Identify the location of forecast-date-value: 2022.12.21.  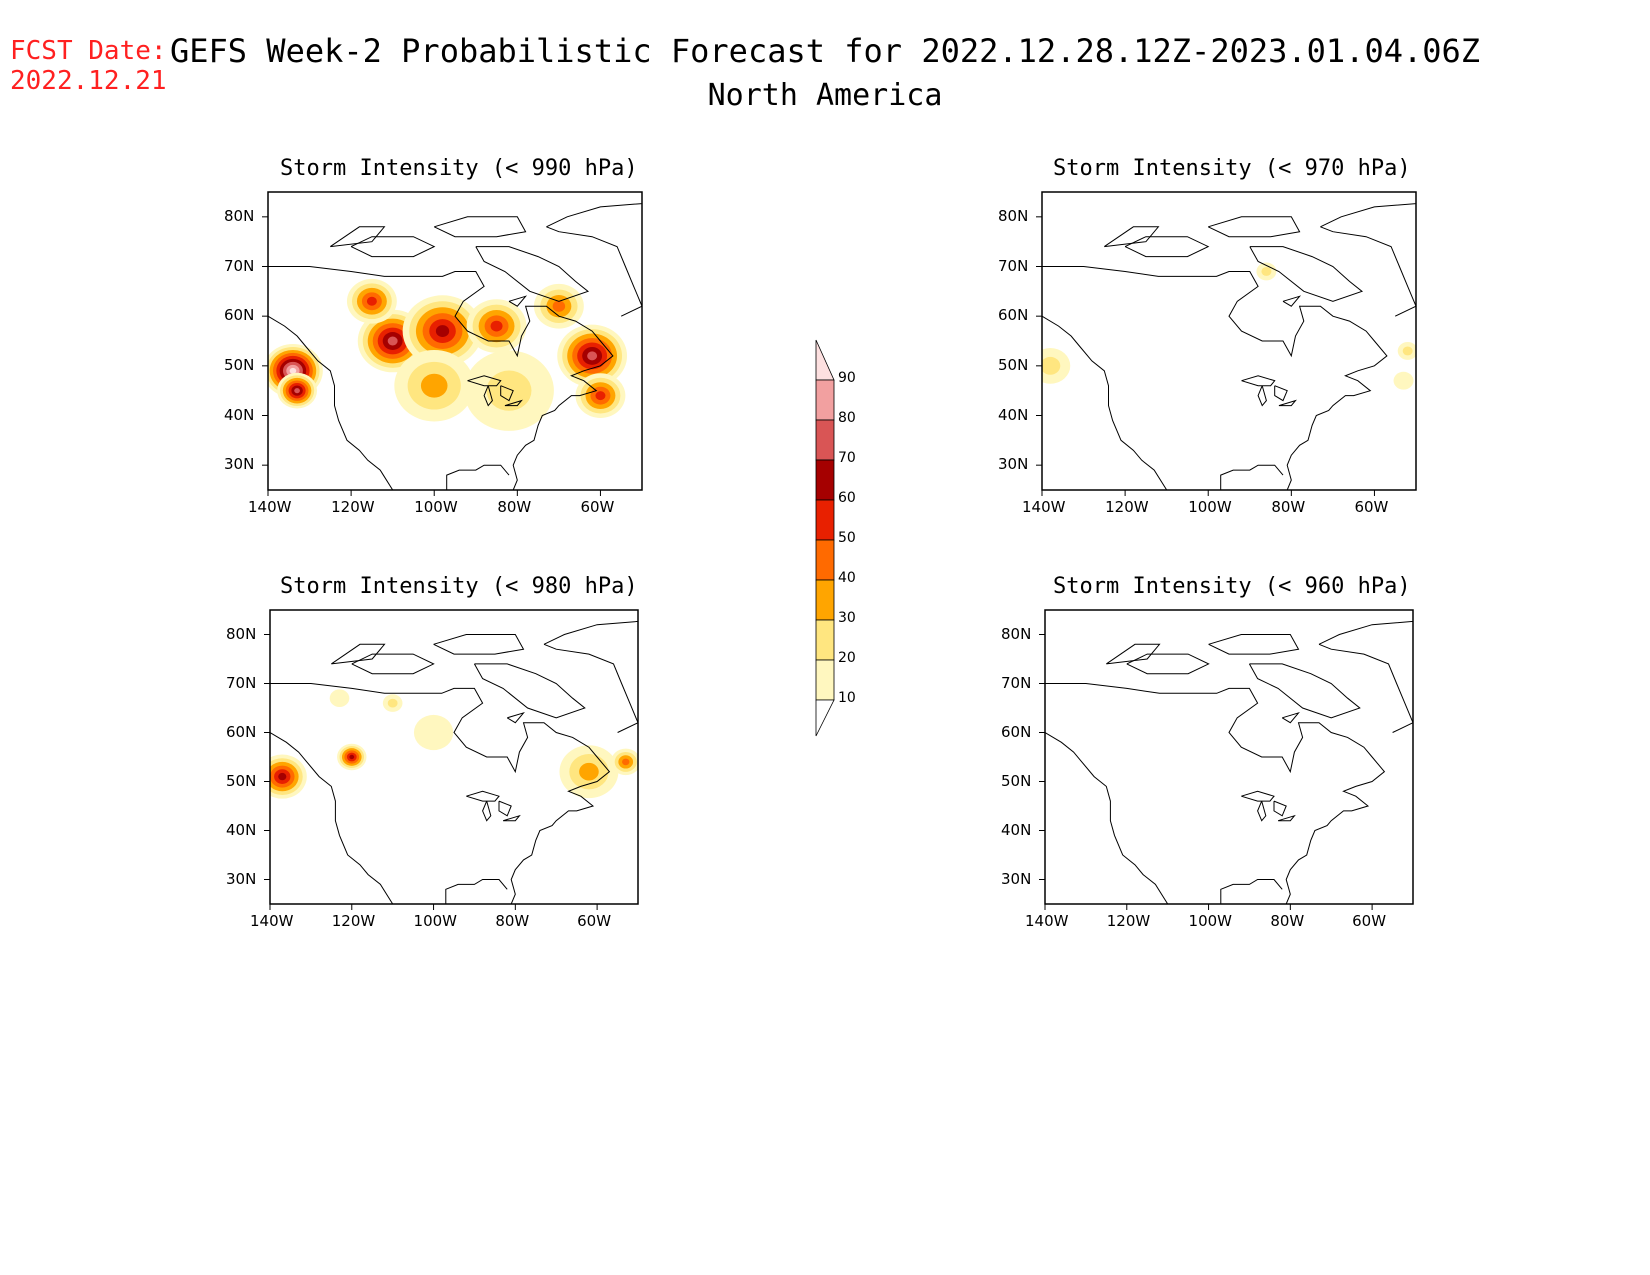
(88, 81).